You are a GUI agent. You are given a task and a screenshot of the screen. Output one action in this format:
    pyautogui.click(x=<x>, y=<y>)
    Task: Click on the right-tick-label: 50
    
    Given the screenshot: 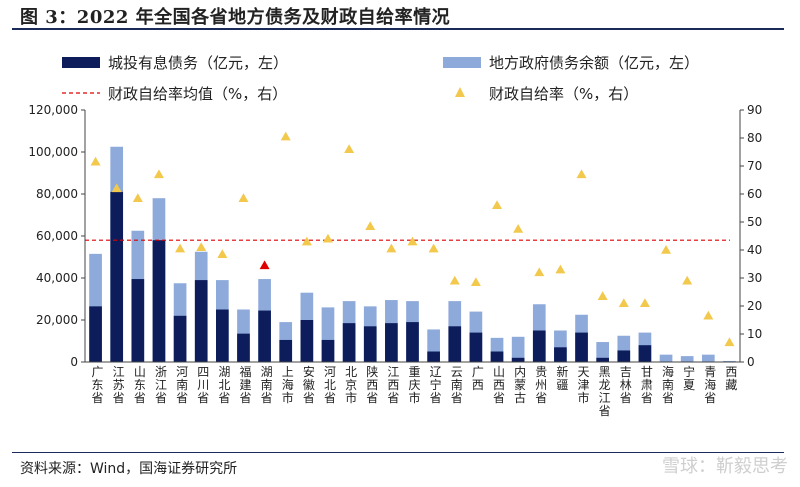 What is the action you would take?
    pyautogui.click(x=754, y=222)
    